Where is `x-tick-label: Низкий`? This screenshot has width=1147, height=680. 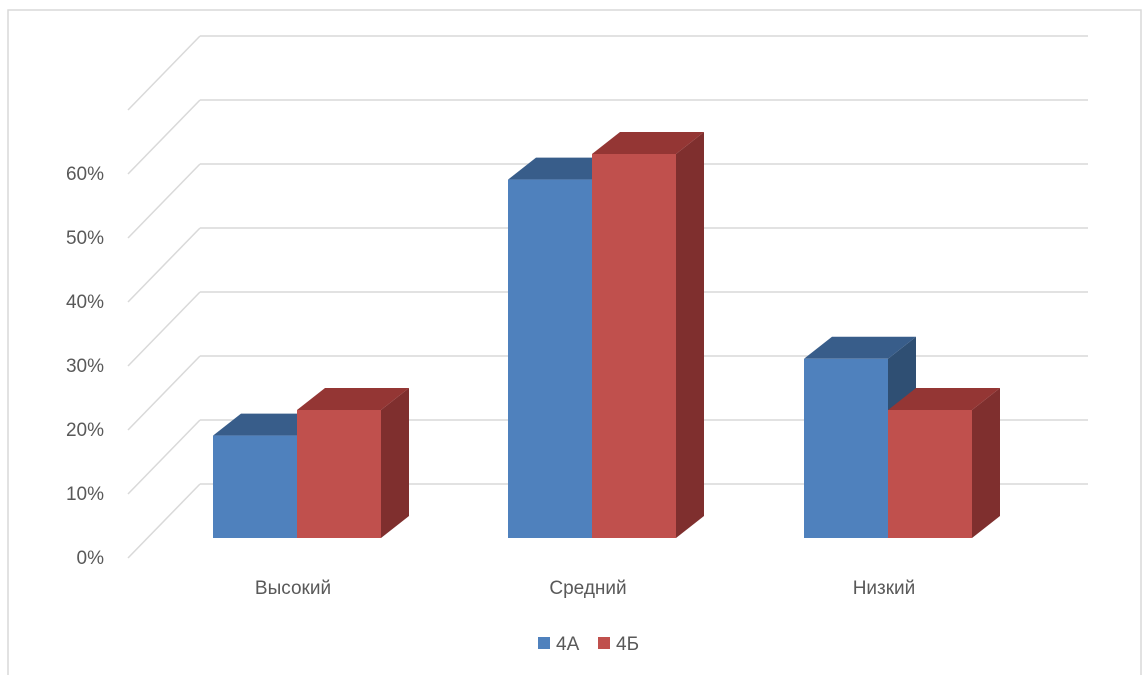 x-tick-label: Низкий is located at coordinates (884, 588).